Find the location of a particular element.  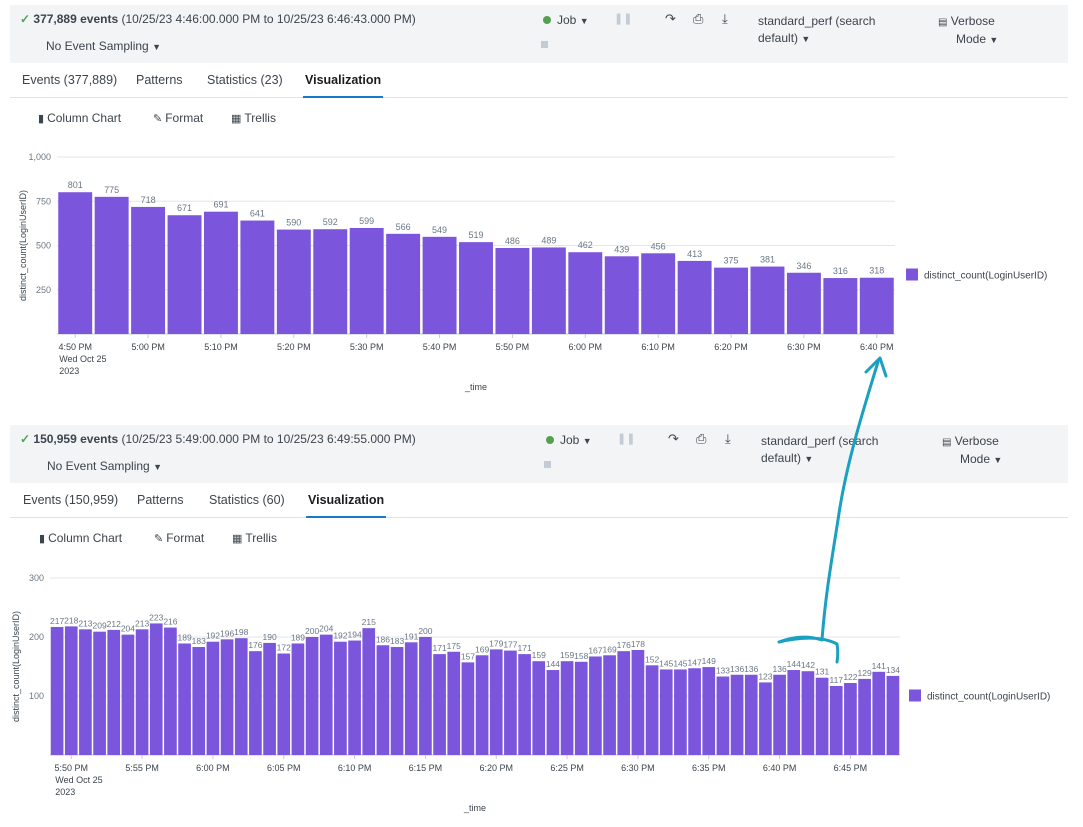

search-mode-dropdown: ▤ Verbose Mode ▼ is located at coordinates (978, 31).